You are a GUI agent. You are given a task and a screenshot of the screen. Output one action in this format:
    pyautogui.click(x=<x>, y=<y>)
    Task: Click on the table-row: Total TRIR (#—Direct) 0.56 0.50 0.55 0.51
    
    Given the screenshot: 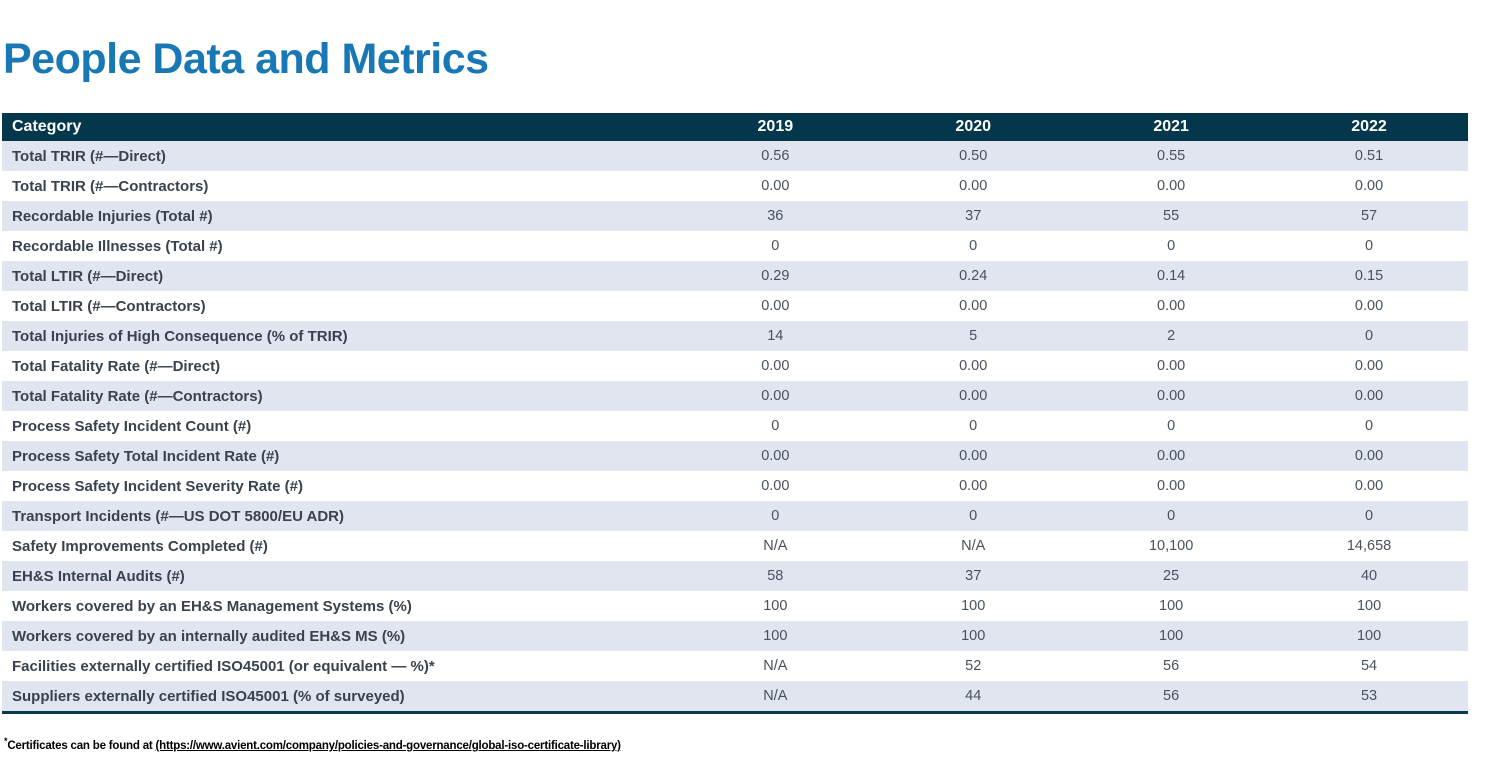 What is the action you would take?
    pyautogui.click(x=735, y=156)
    